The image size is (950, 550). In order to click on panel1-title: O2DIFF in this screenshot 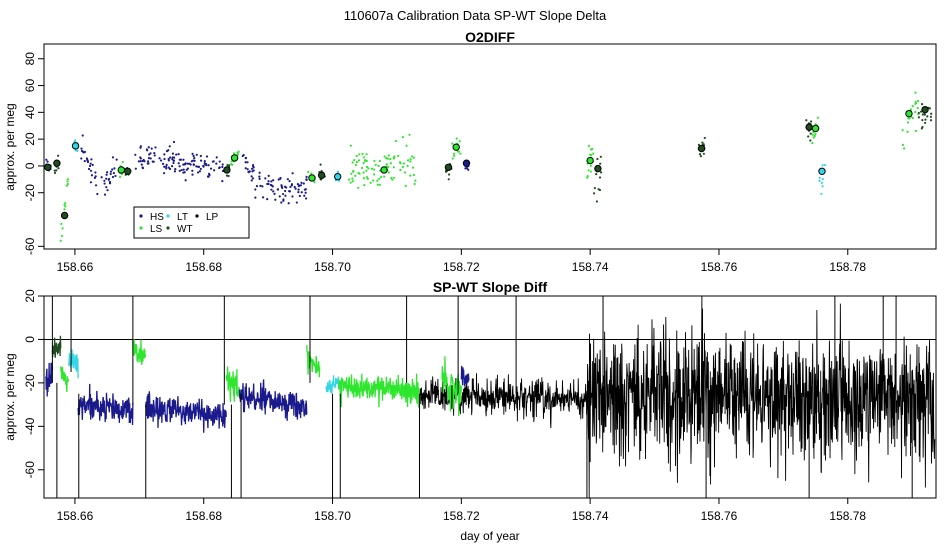, I will do `click(490, 37)`.